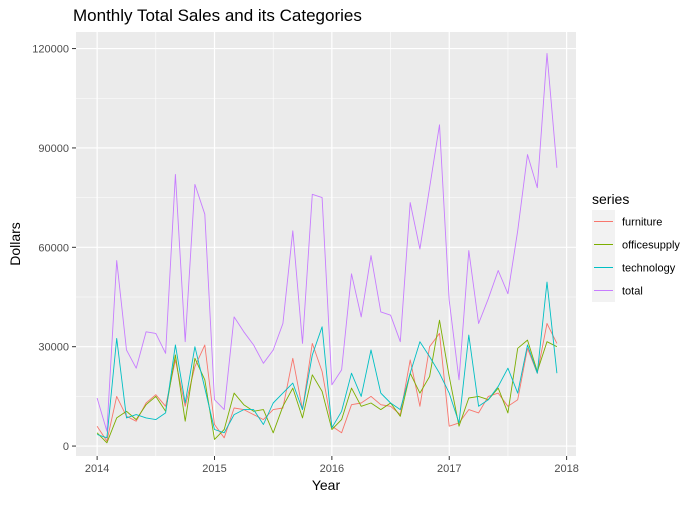 Image resolution: width=700 pixels, height=505 pixels. What do you see at coordinates (642, 223) in the screenshot?
I see `legend-label-furniture: furniture` at bounding box center [642, 223].